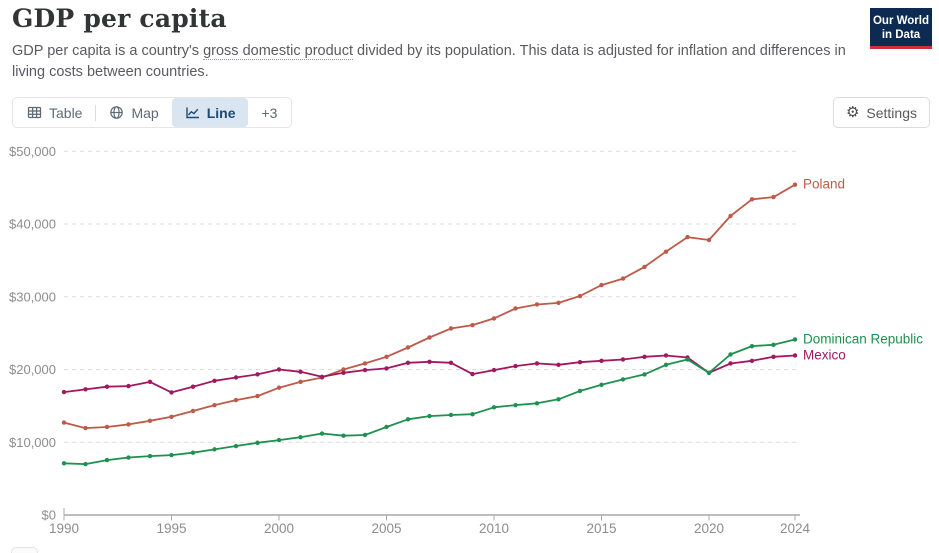  I want to click on gear-icon: ⚙, so click(852, 112).